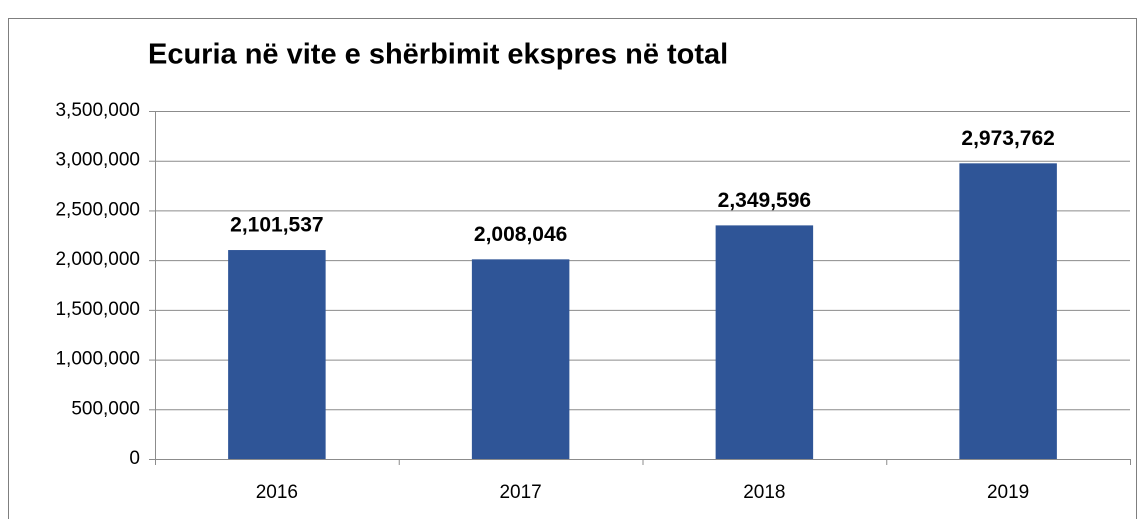 The height and width of the screenshot is (519, 1145). Describe the element at coordinates (1007, 138) in the screenshot. I see `data-label: 2,973,762` at that location.